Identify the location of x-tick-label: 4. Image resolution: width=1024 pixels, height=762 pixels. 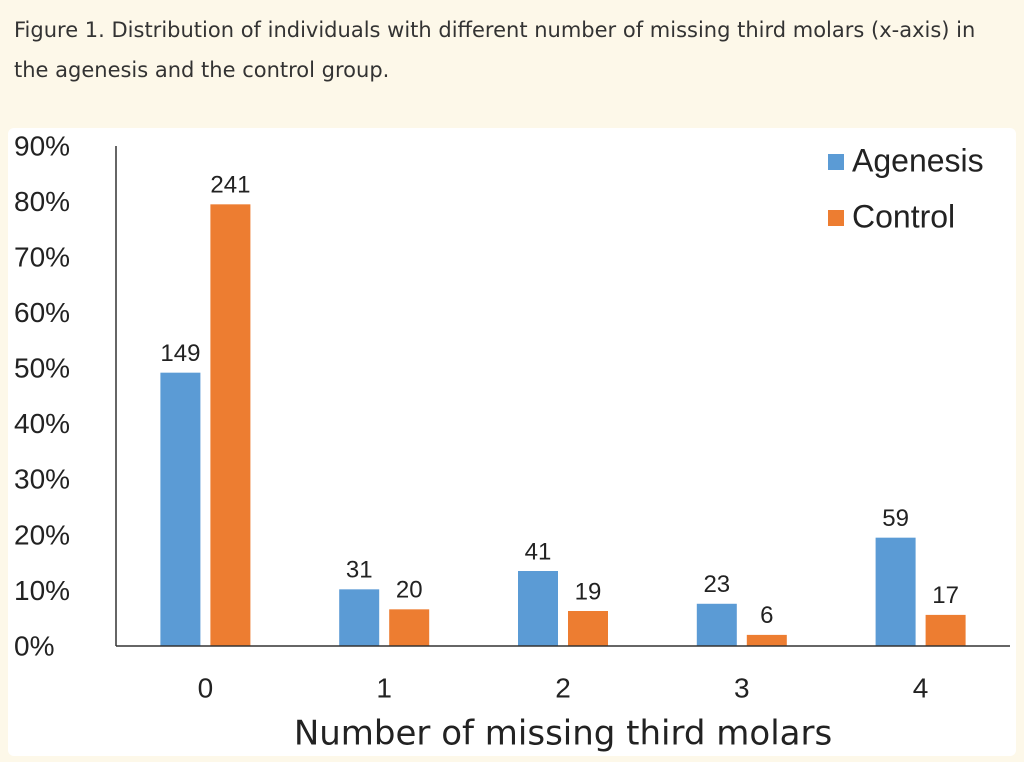
(921, 687).